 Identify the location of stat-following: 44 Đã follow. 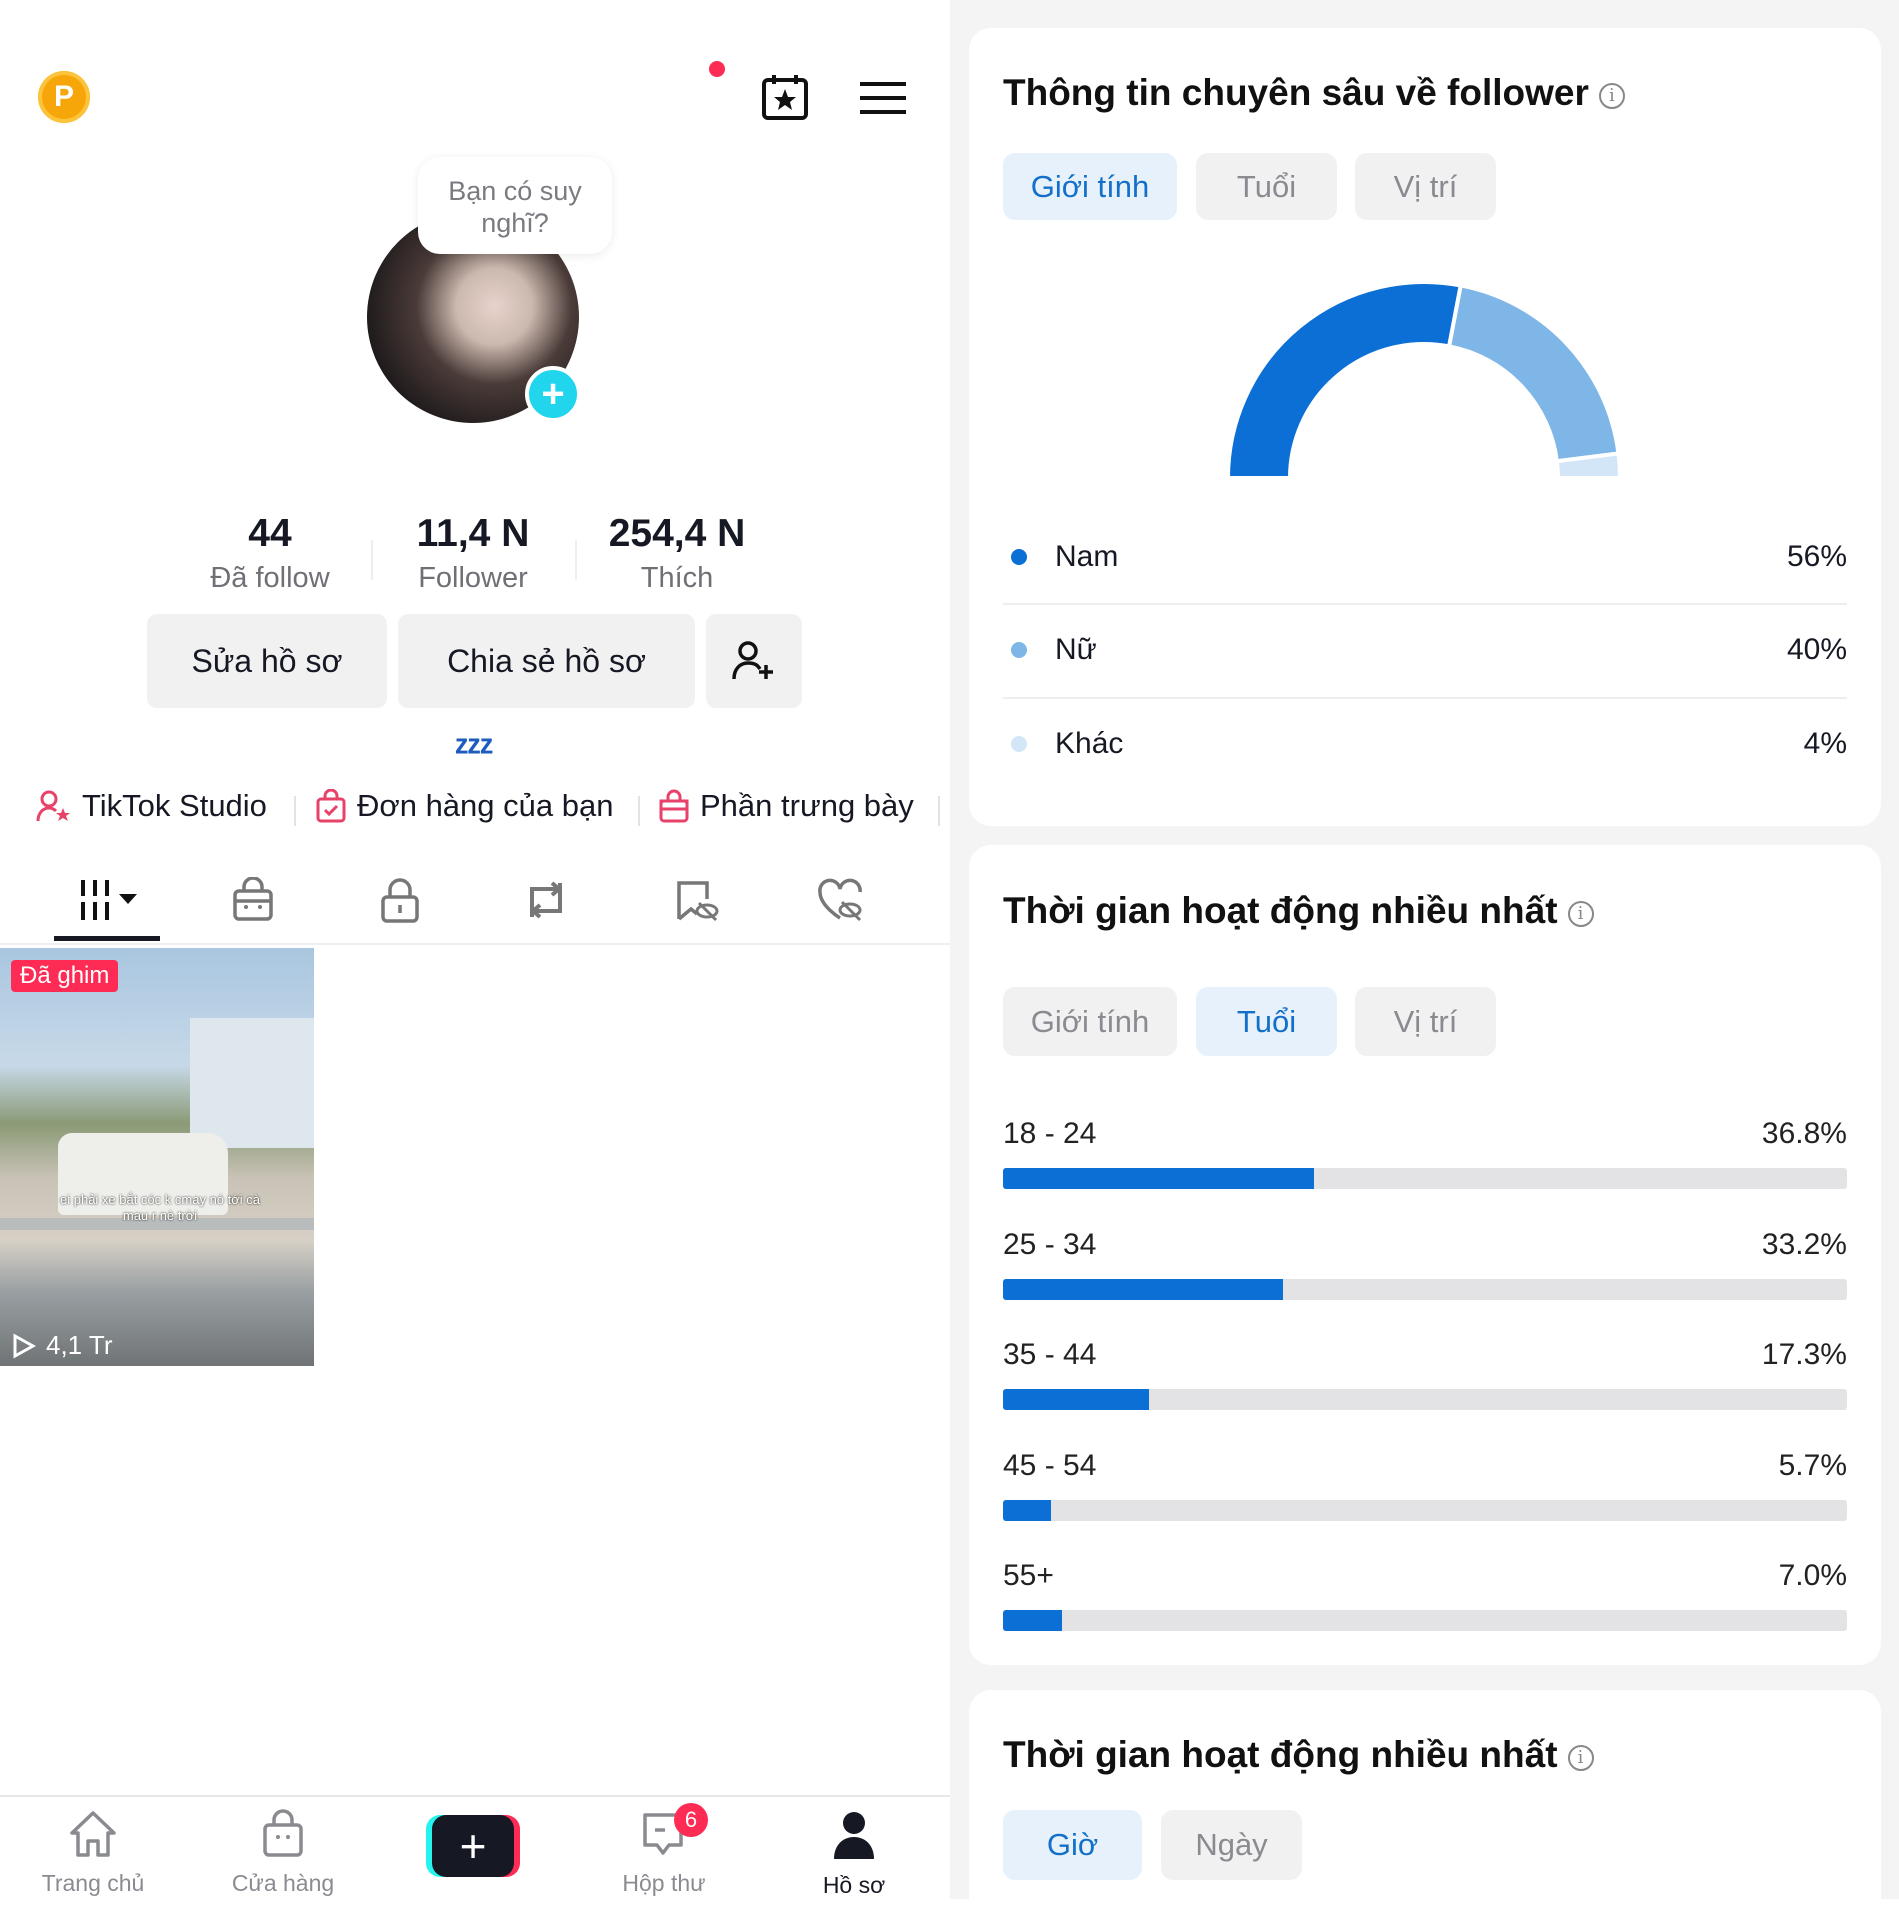
(270, 553).